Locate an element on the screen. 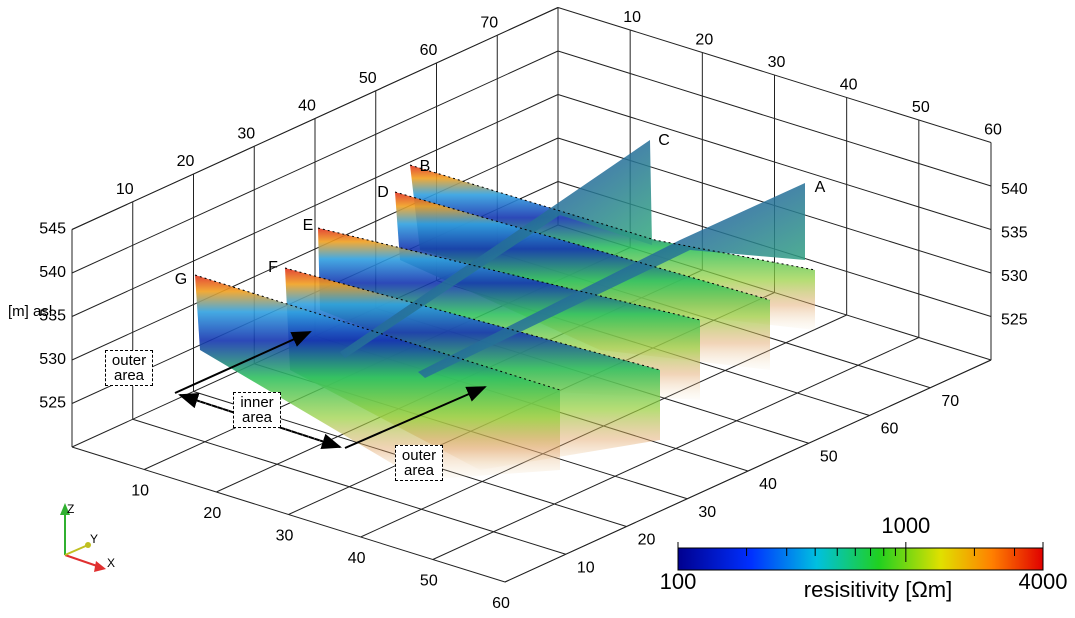  triad-label: X is located at coordinates (111, 563).